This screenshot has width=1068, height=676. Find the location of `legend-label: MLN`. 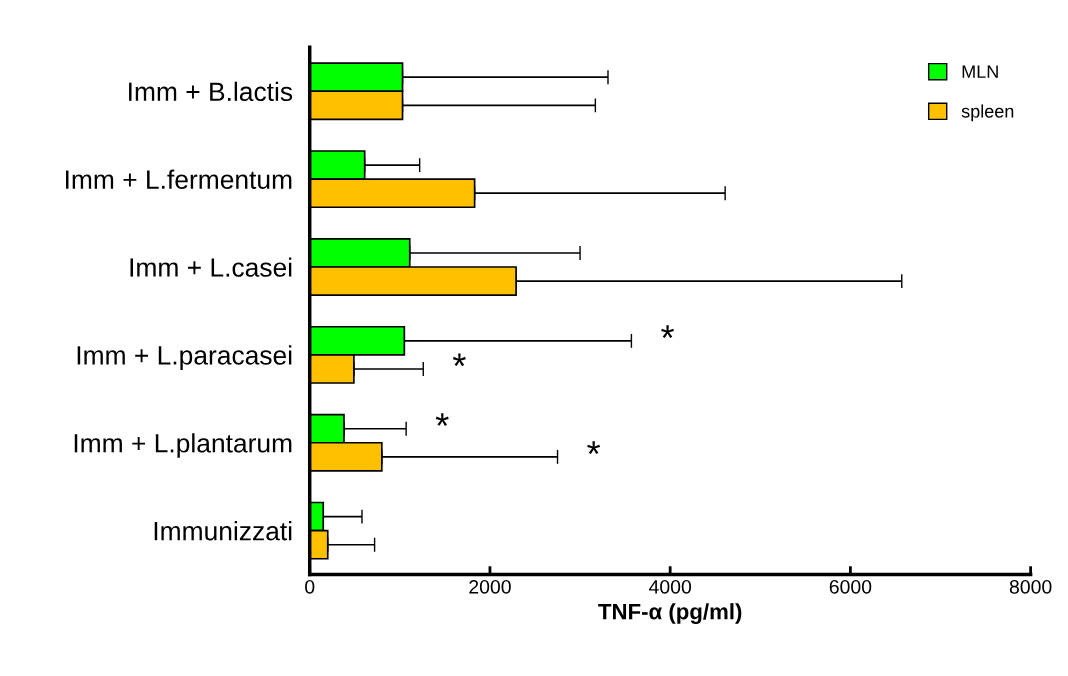

legend-label: MLN is located at coordinates (980, 71).